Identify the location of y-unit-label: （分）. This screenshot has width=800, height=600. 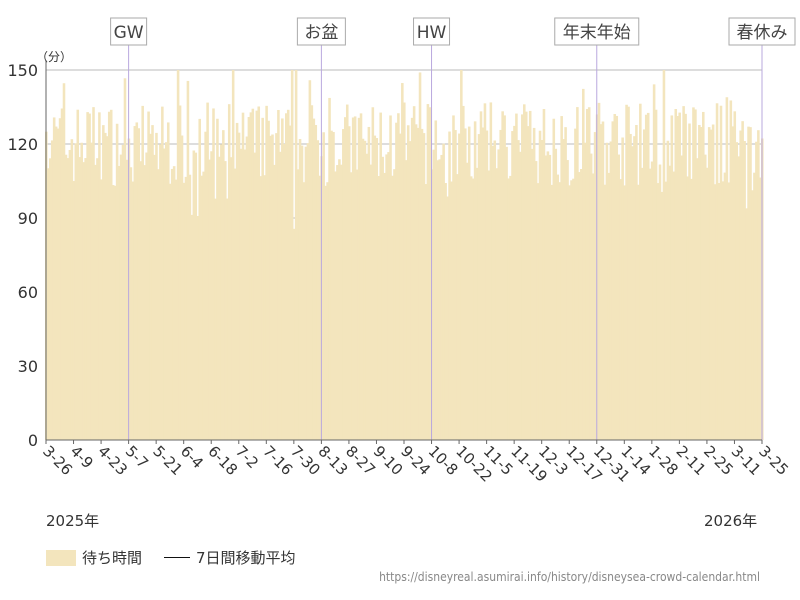
(54, 57).